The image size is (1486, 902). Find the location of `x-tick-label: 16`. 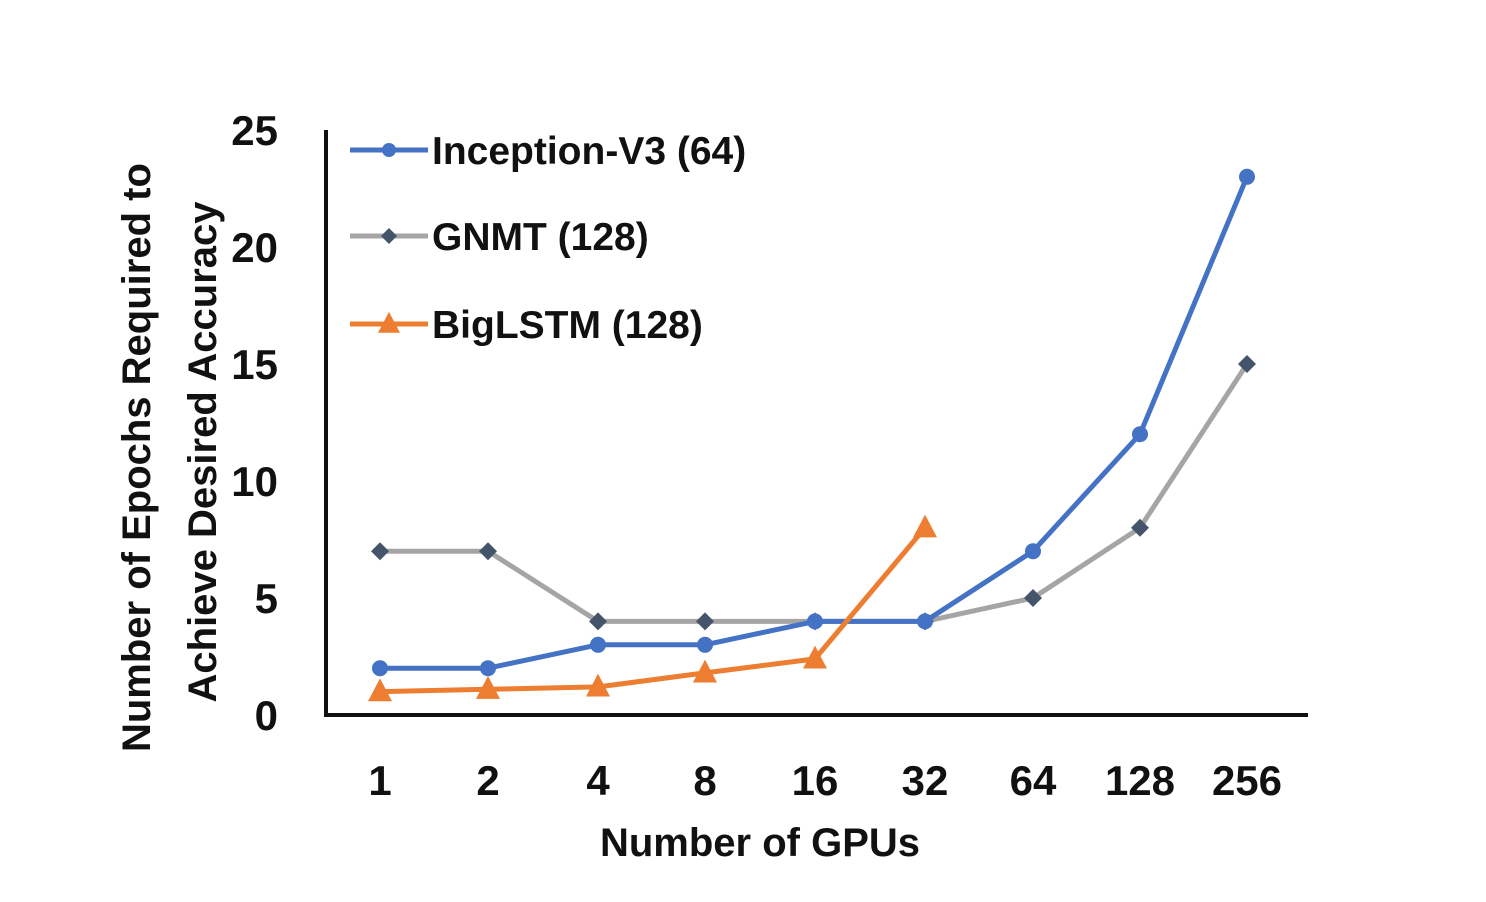

x-tick-label: 16 is located at coordinates (815, 780).